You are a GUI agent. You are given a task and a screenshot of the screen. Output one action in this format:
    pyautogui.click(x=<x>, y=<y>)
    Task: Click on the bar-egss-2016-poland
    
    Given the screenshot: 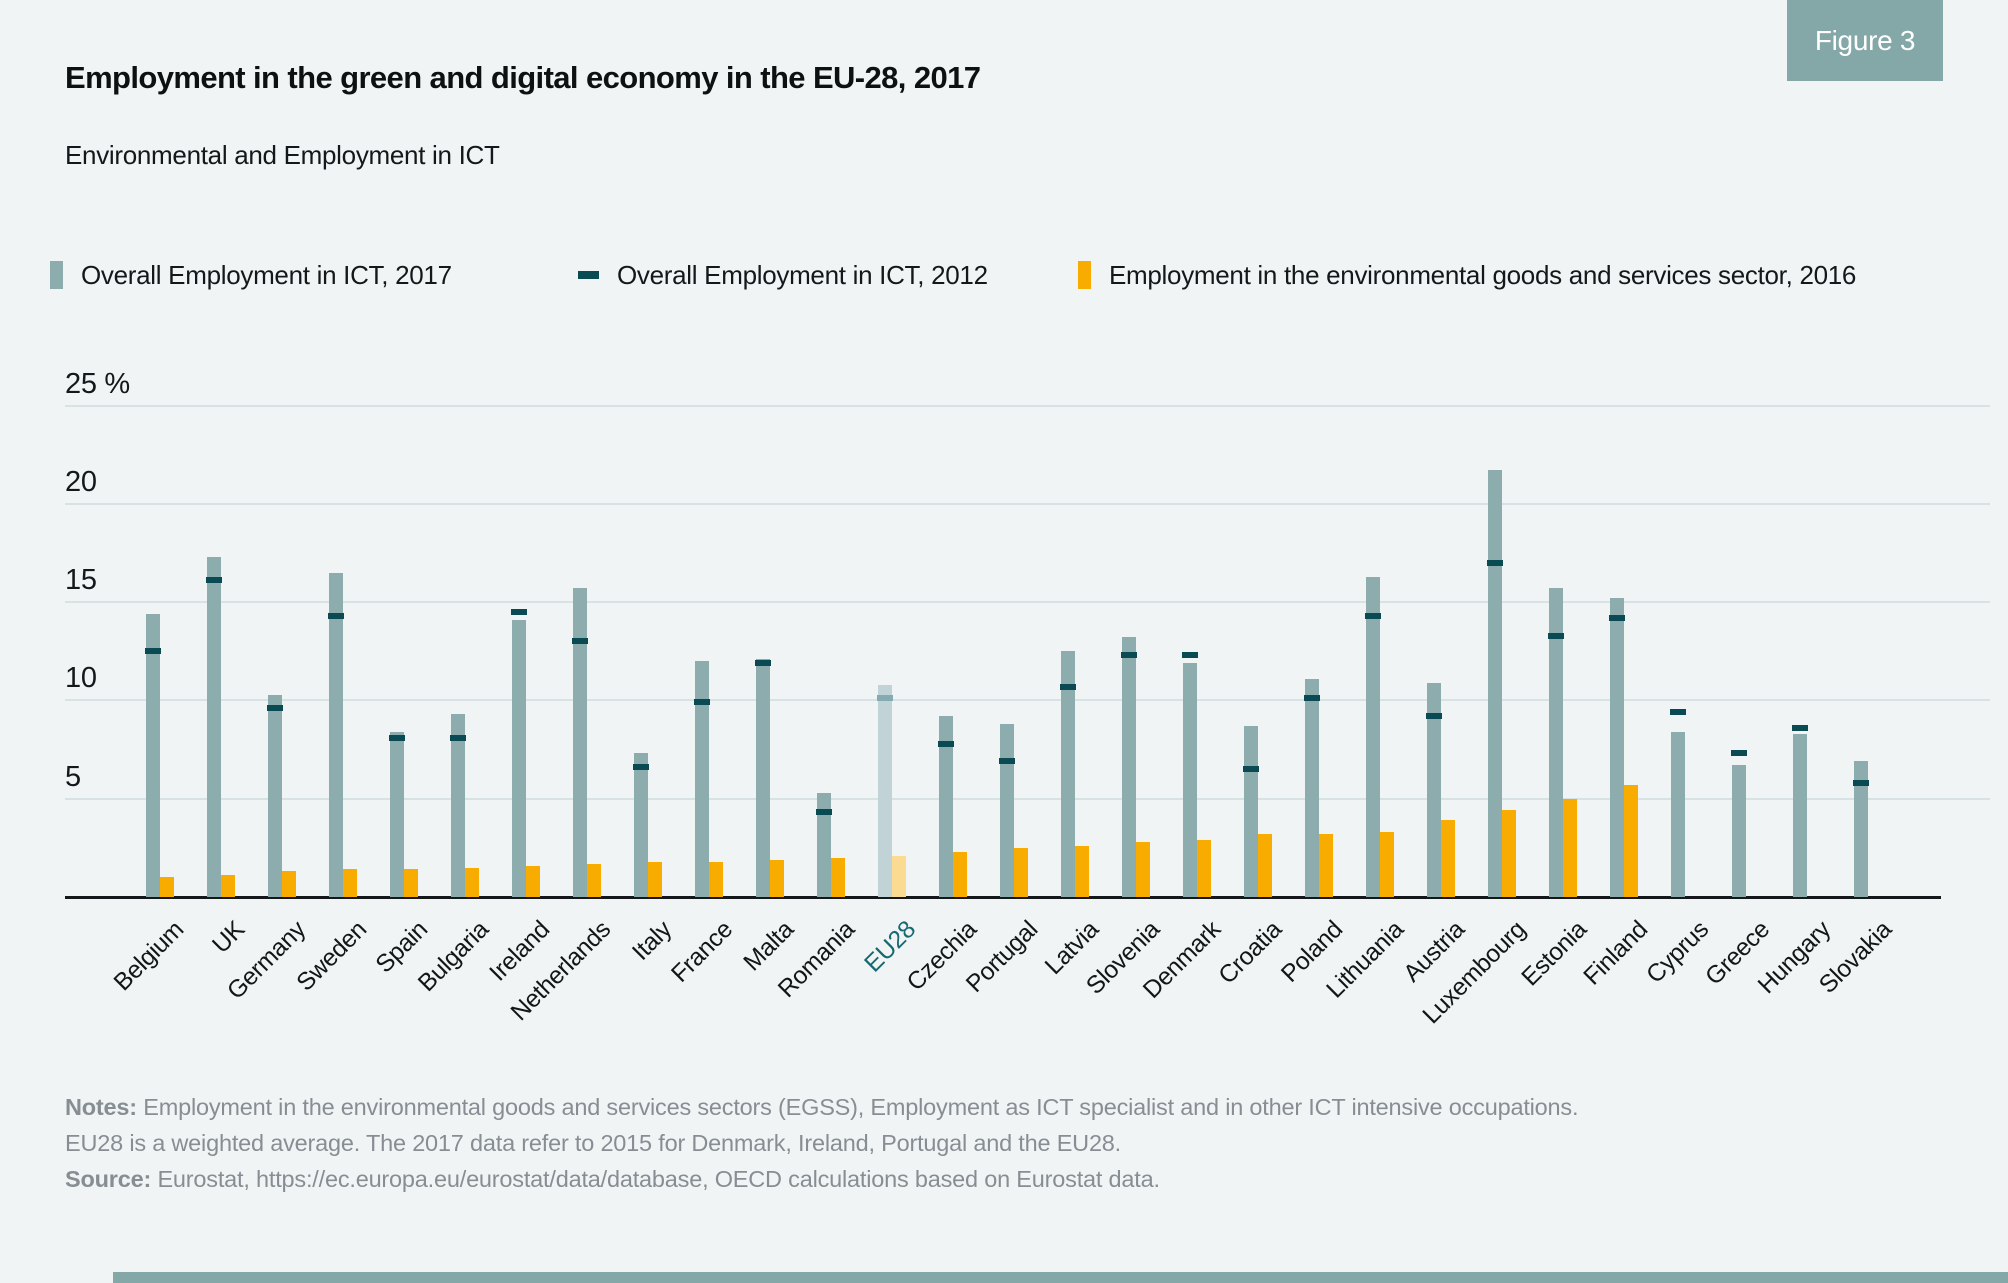 What is the action you would take?
    pyautogui.click(x=1326, y=865)
    